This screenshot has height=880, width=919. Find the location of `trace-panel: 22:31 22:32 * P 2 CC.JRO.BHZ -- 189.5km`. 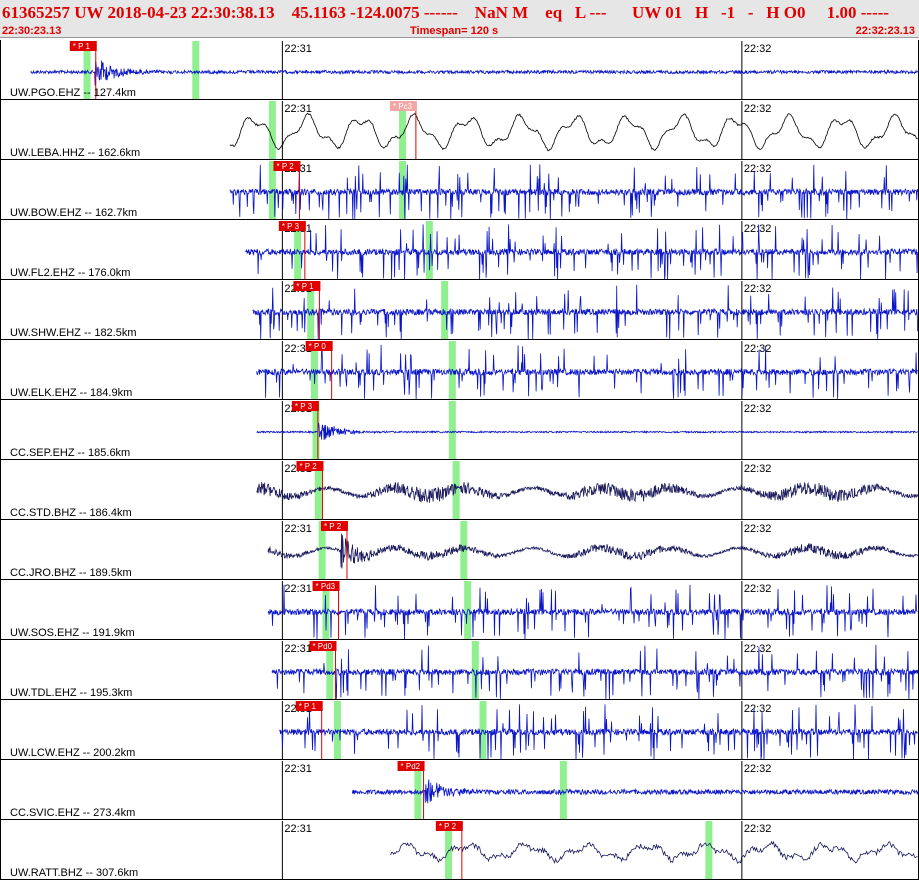

trace-panel: 22:31 22:32 * P 2 CC.JRO.BHZ -- 189.5km is located at coordinates (459, 550).